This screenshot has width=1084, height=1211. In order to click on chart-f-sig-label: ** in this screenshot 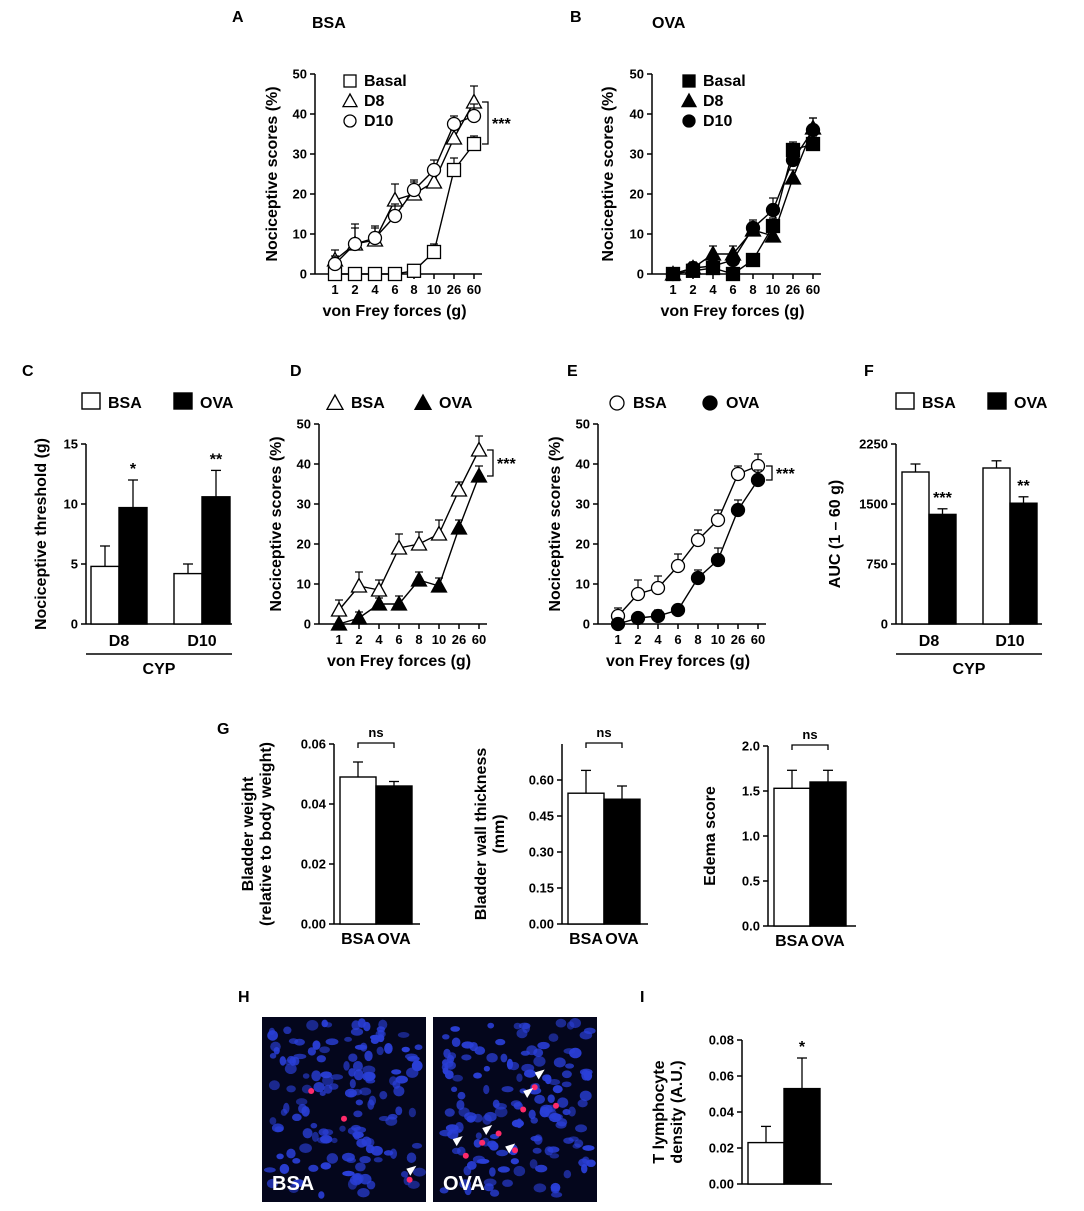, I will do `click(1023, 486)`.